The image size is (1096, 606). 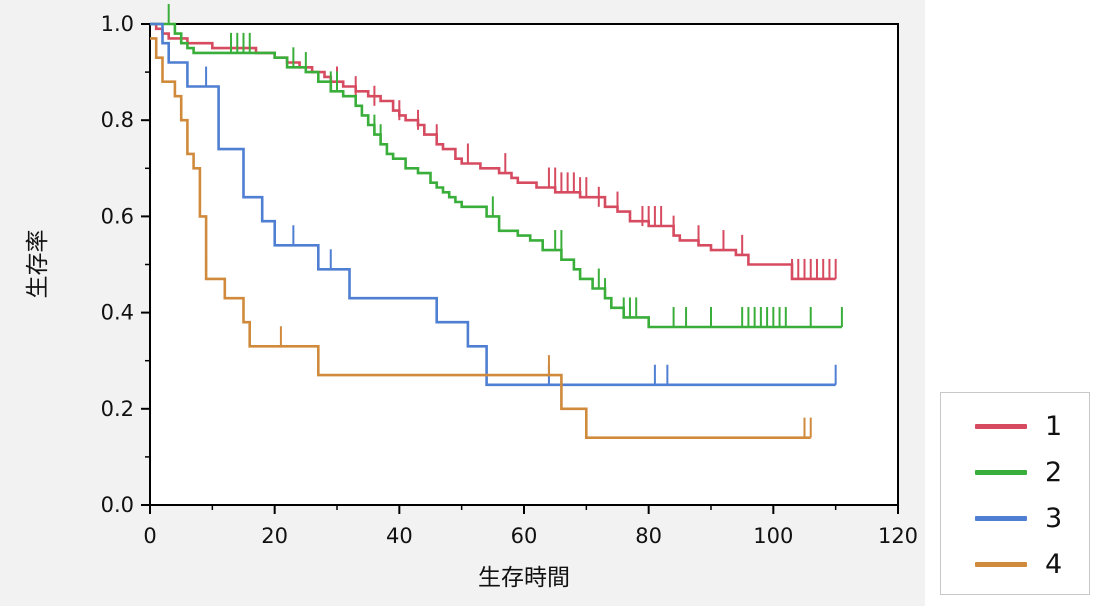 What do you see at coordinates (117, 313) in the screenshot?
I see `y-tick-label: 0.4` at bounding box center [117, 313].